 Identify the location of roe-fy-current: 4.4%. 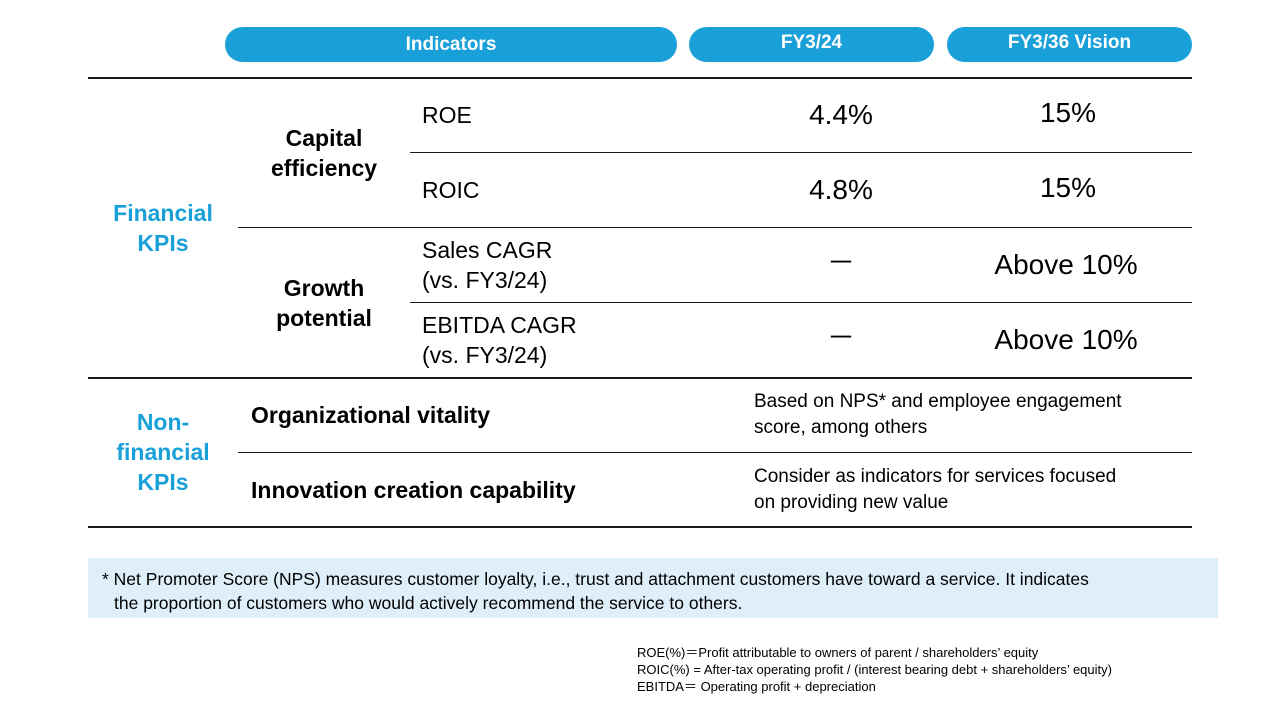
(841, 114).